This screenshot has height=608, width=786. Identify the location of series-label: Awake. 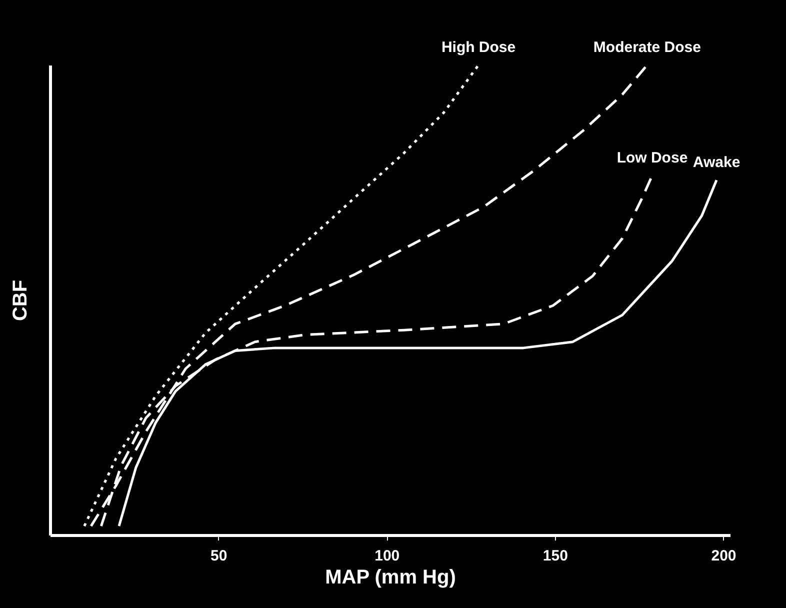
(716, 163).